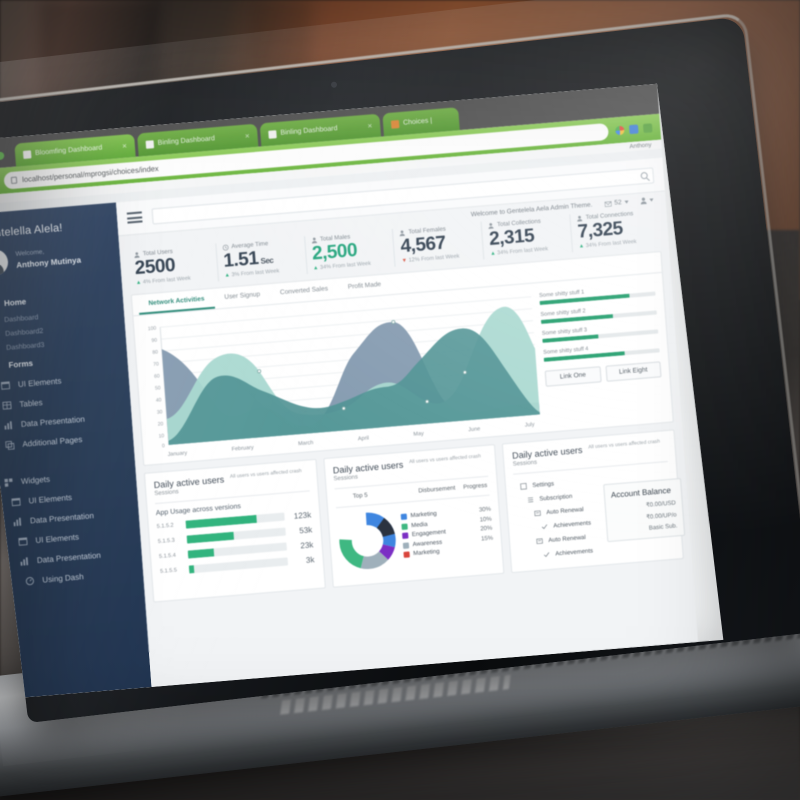 This screenshot has width=800, height=800. I want to click on usage-version: 5.1.5.4, so click(167, 556).